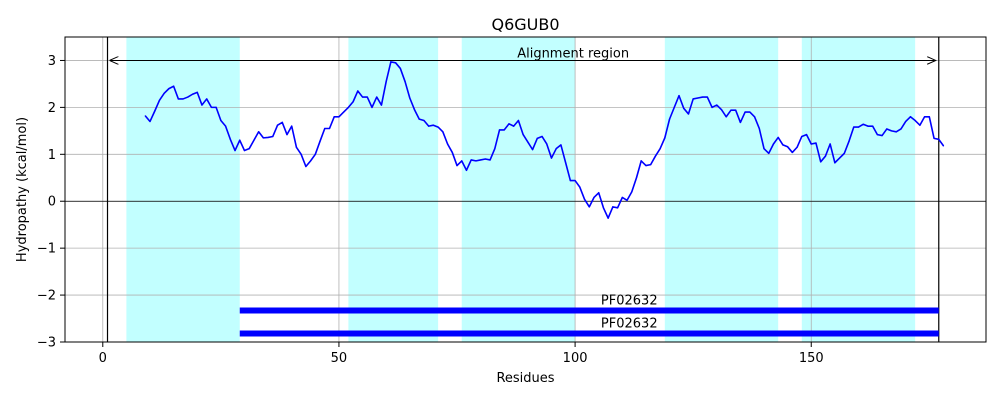 The image size is (1000, 404). I want to click on domain-label-1: PF02632, so click(629, 301).